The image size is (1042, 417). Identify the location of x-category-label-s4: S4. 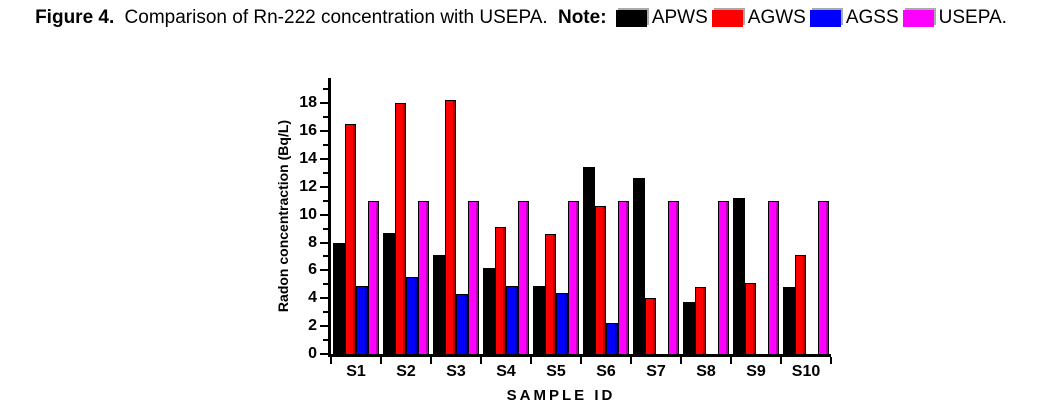
(506, 371).